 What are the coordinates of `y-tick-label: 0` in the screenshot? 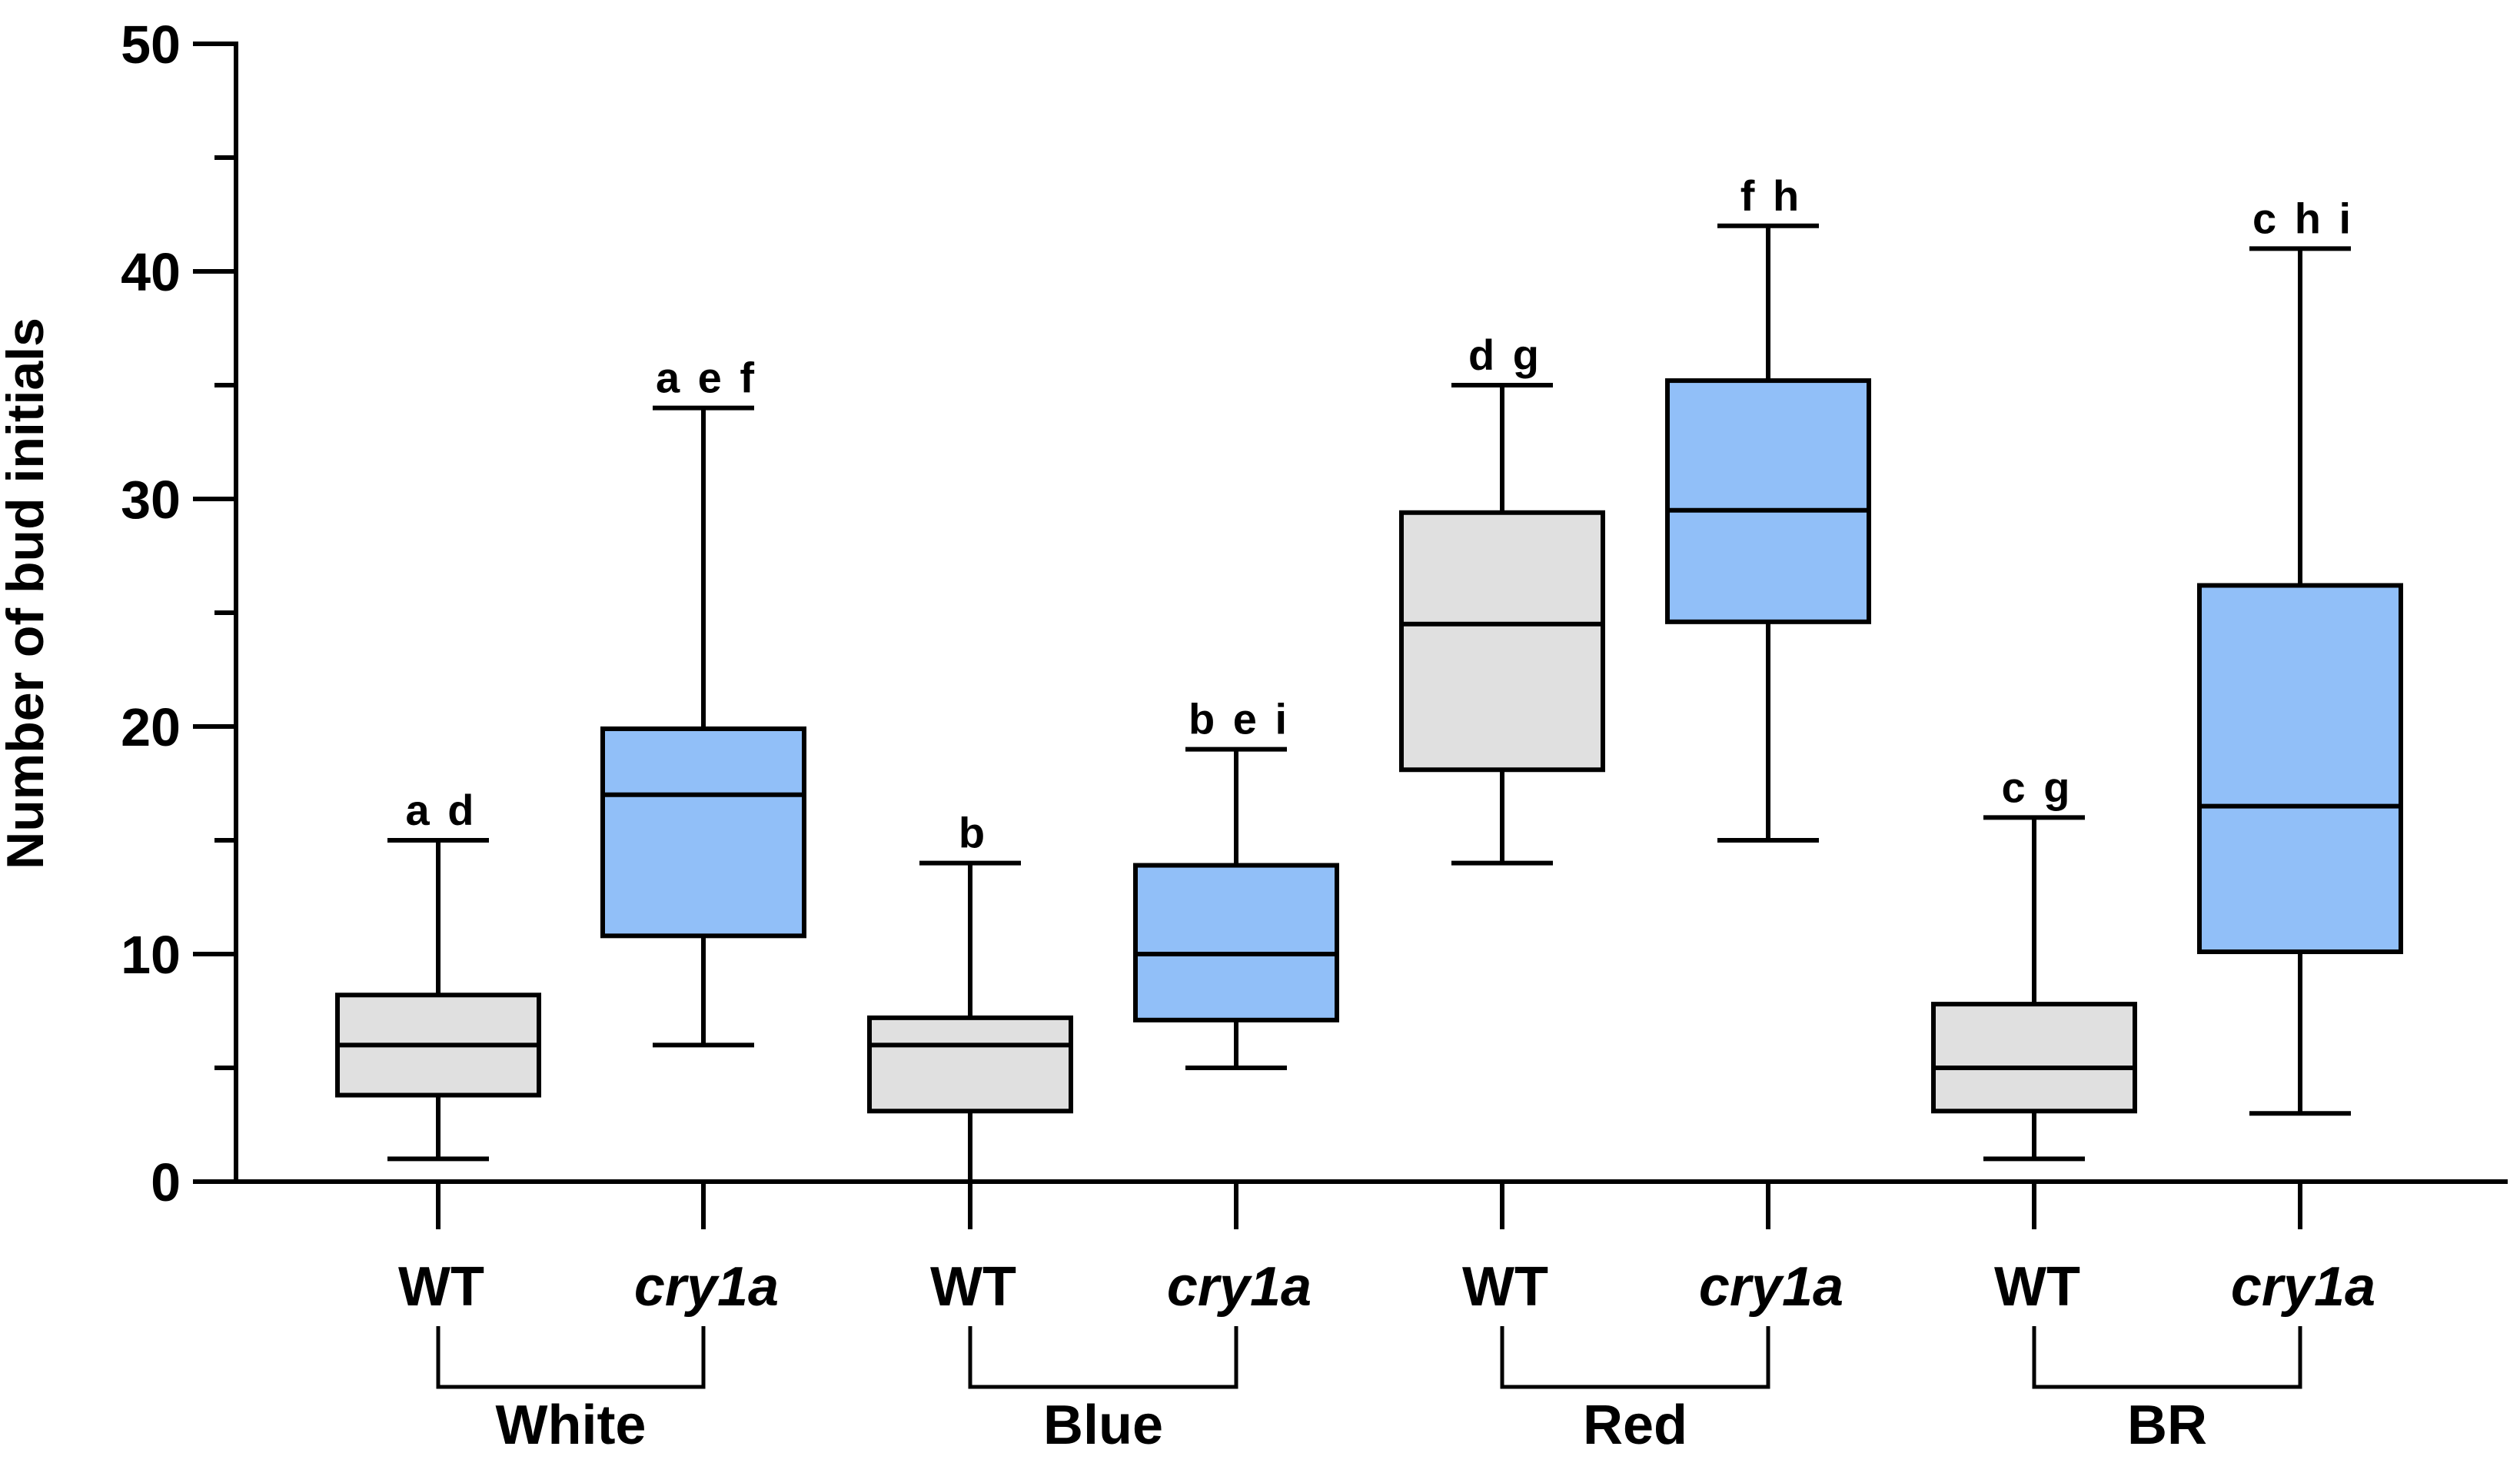 It's located at (166, 1182).